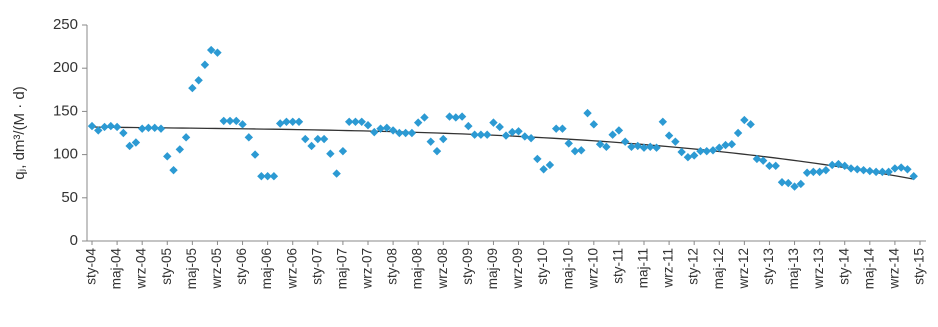 The width and height of the screenshot is (938, 327). I want to click on y-tick-label: 250, so click(65, 24).